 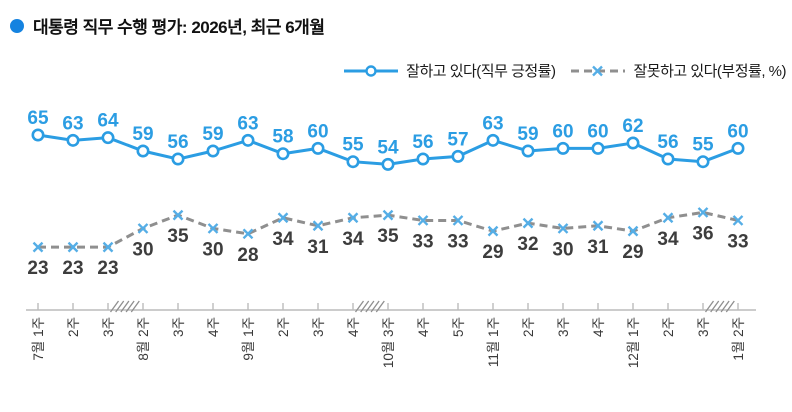 What do you see at coordinates (248, 339) in the screenshot?
I see `x-axis-tick-label: 9월 1주` at bounding box center [248, 339].